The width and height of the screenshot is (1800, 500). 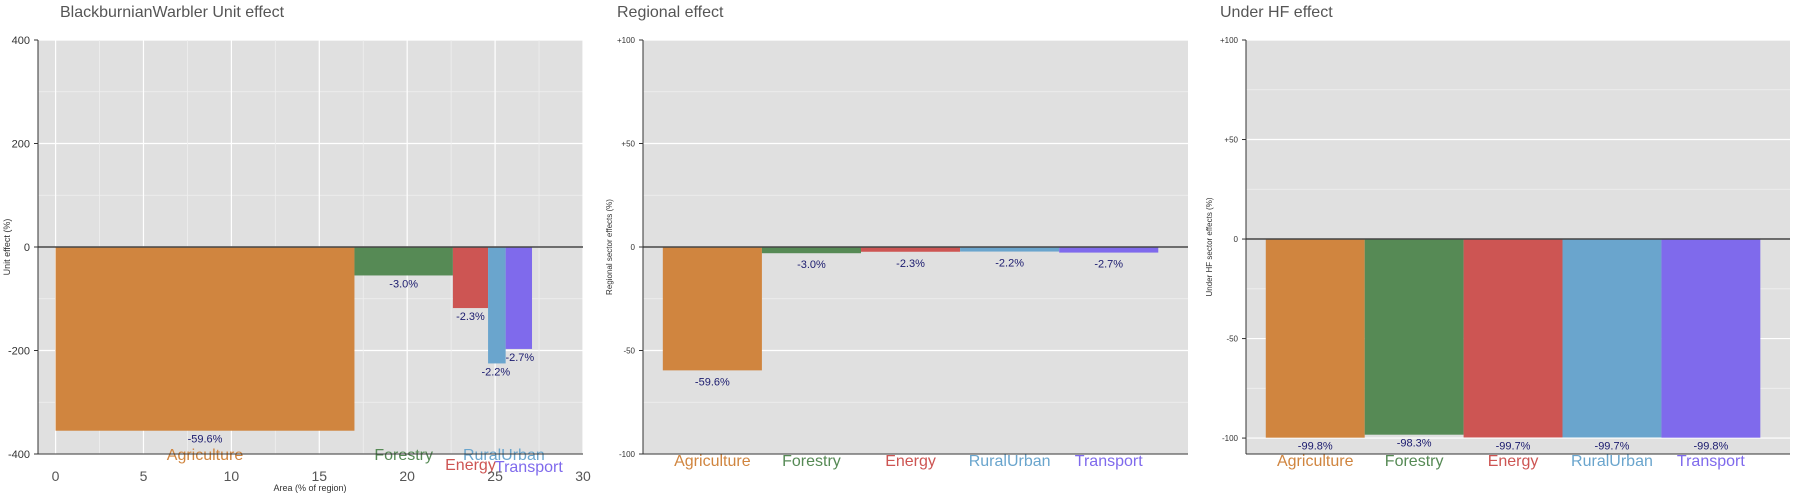 I want to click on x-axis-title: Area (% of region), so click(x=309, y=488).